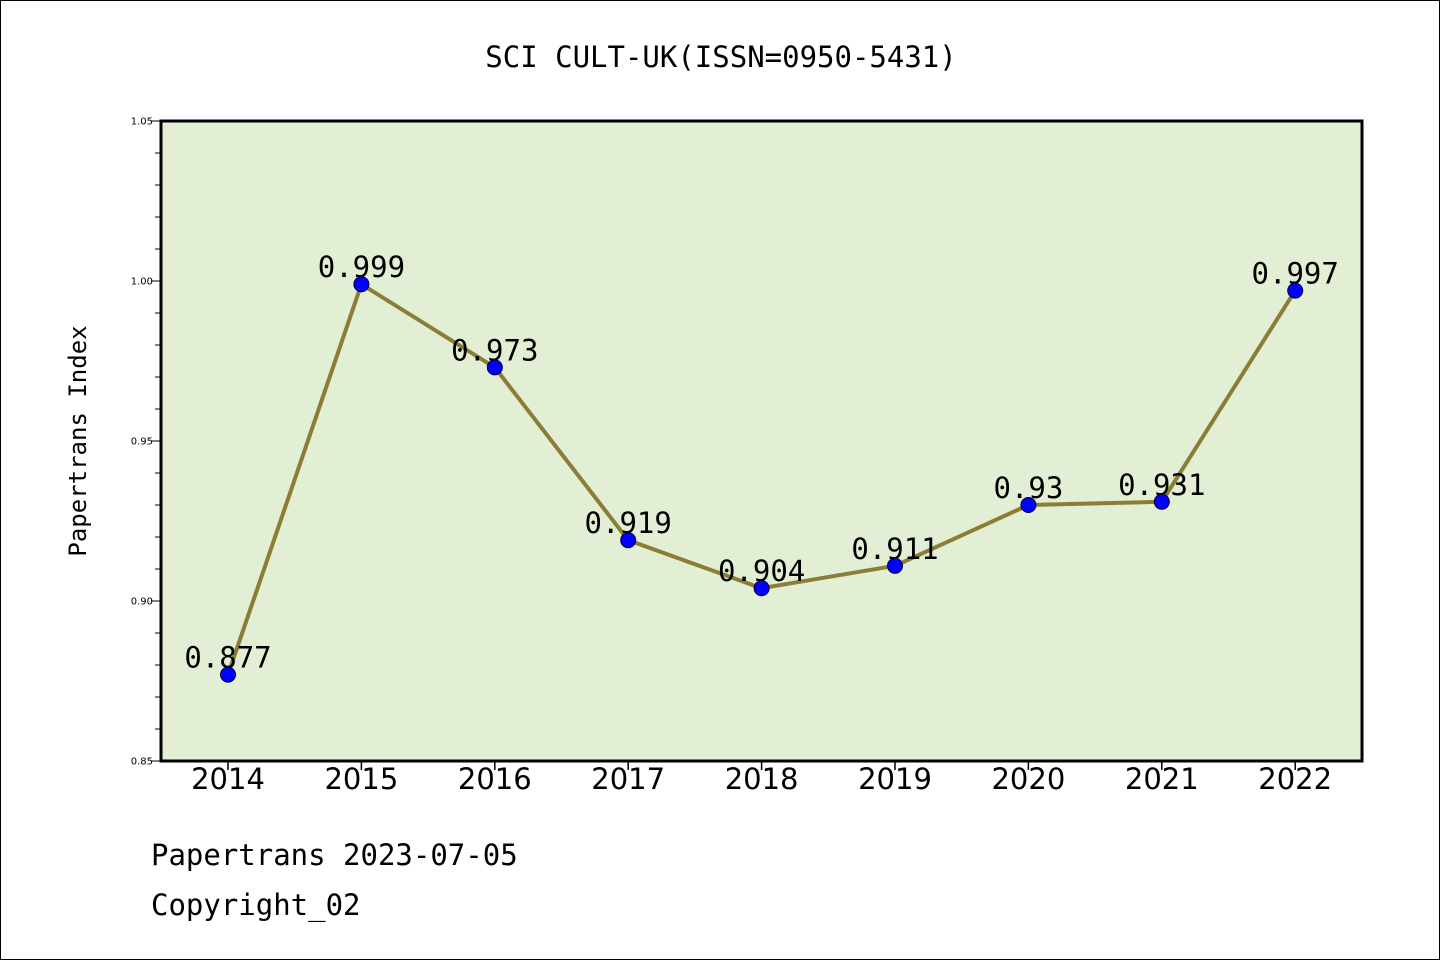  What do you see at coordinates (142, 282) in the screenshot?
I see `y-tick-label: 1.00` at bounding box center [142, 282].